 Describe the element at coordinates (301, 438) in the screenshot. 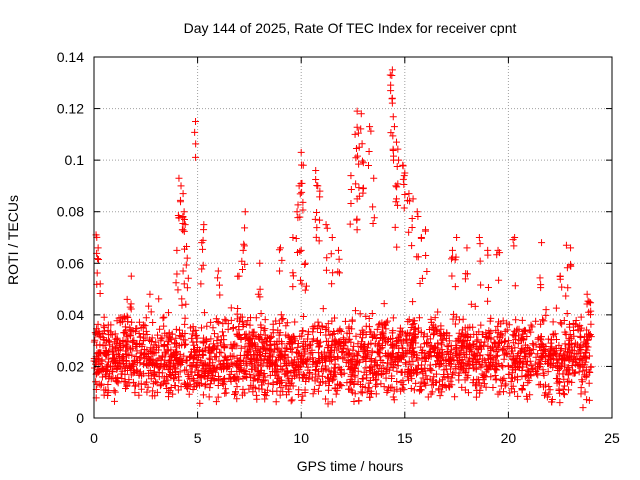

I see `x-tick-label: 10` at that location.